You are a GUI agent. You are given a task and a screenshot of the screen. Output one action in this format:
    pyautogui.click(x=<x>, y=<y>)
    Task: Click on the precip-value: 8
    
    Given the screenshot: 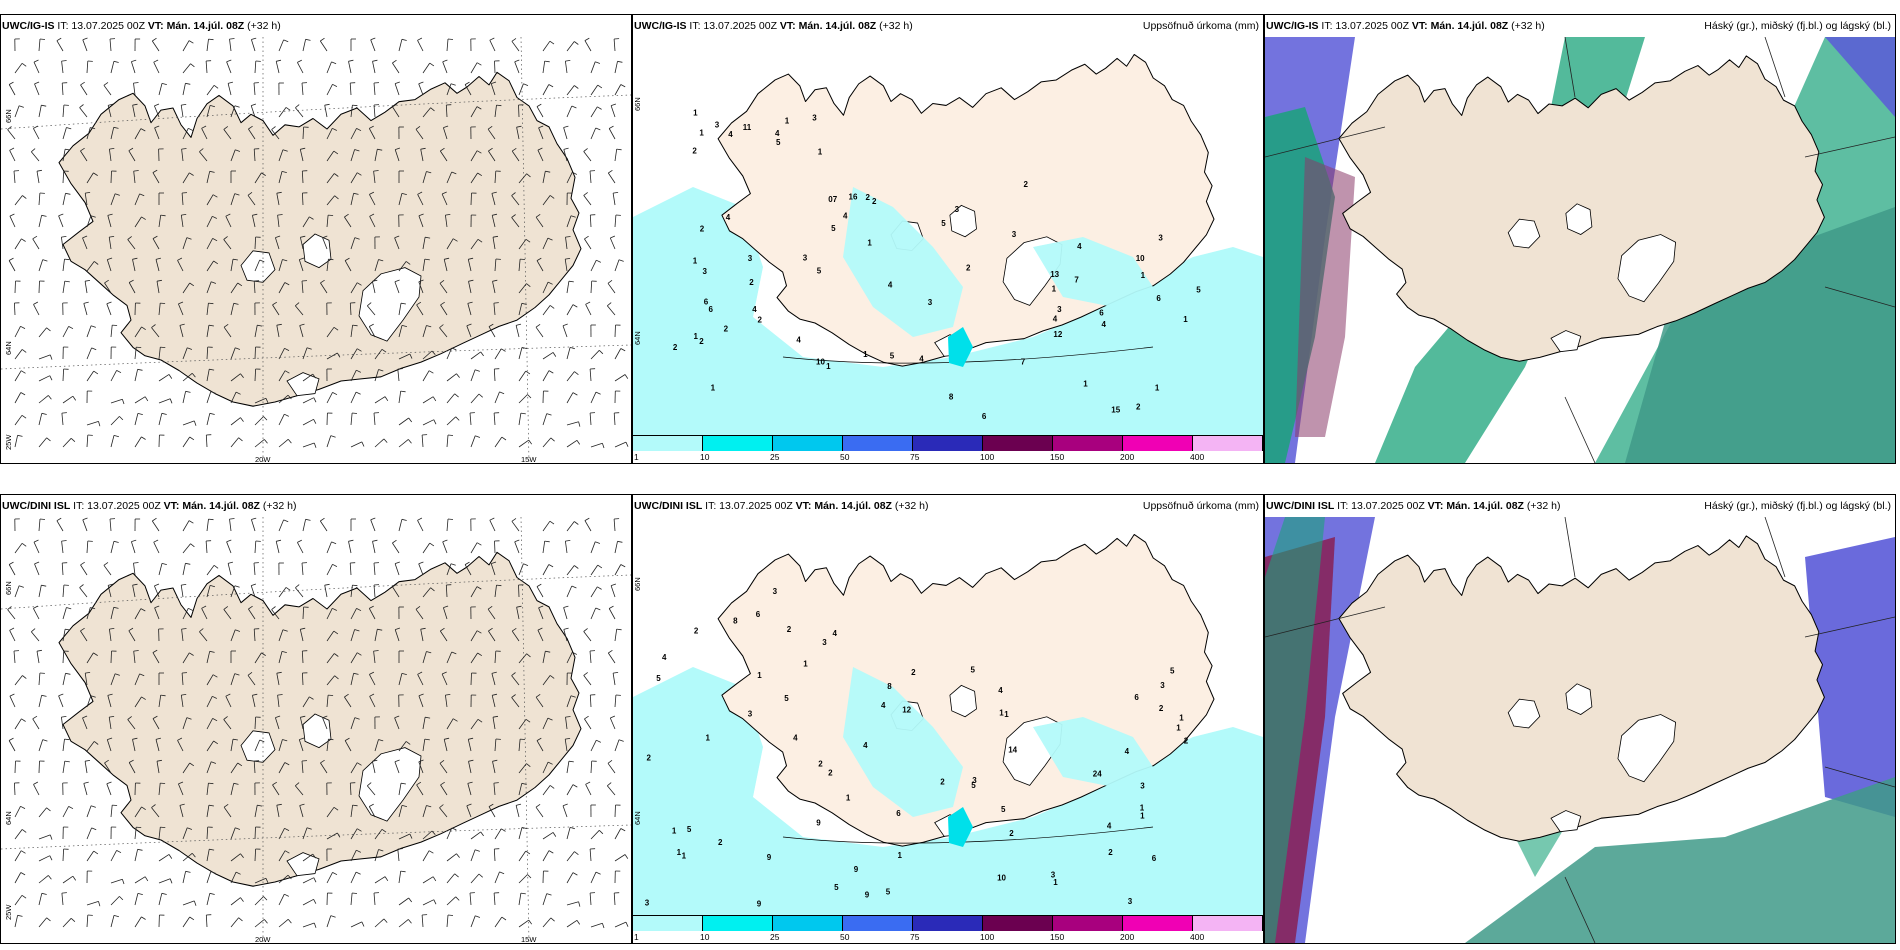 What is the action you would take?
    pyautogui.click(x=951, y=397)
    